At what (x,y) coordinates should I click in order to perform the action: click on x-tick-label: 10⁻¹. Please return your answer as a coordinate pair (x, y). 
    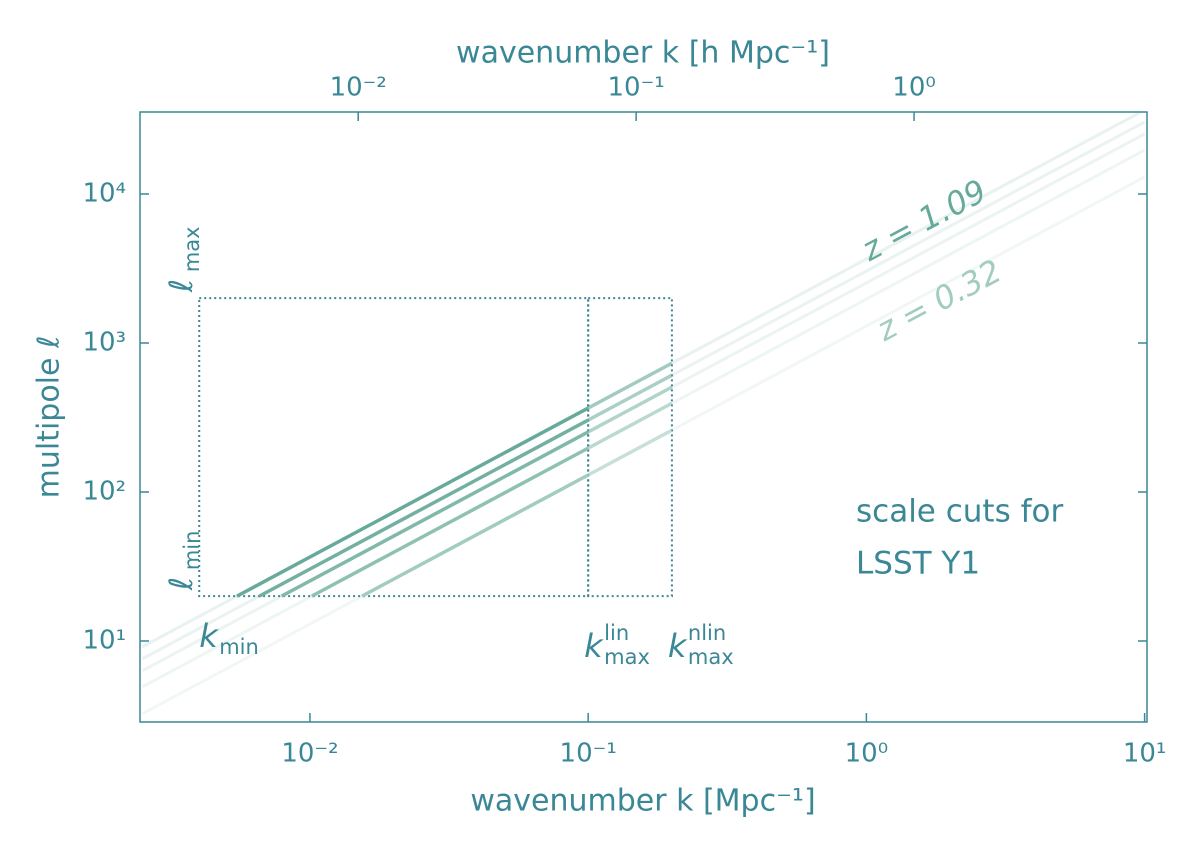
    Looking at the image, I should click on (588, 754).